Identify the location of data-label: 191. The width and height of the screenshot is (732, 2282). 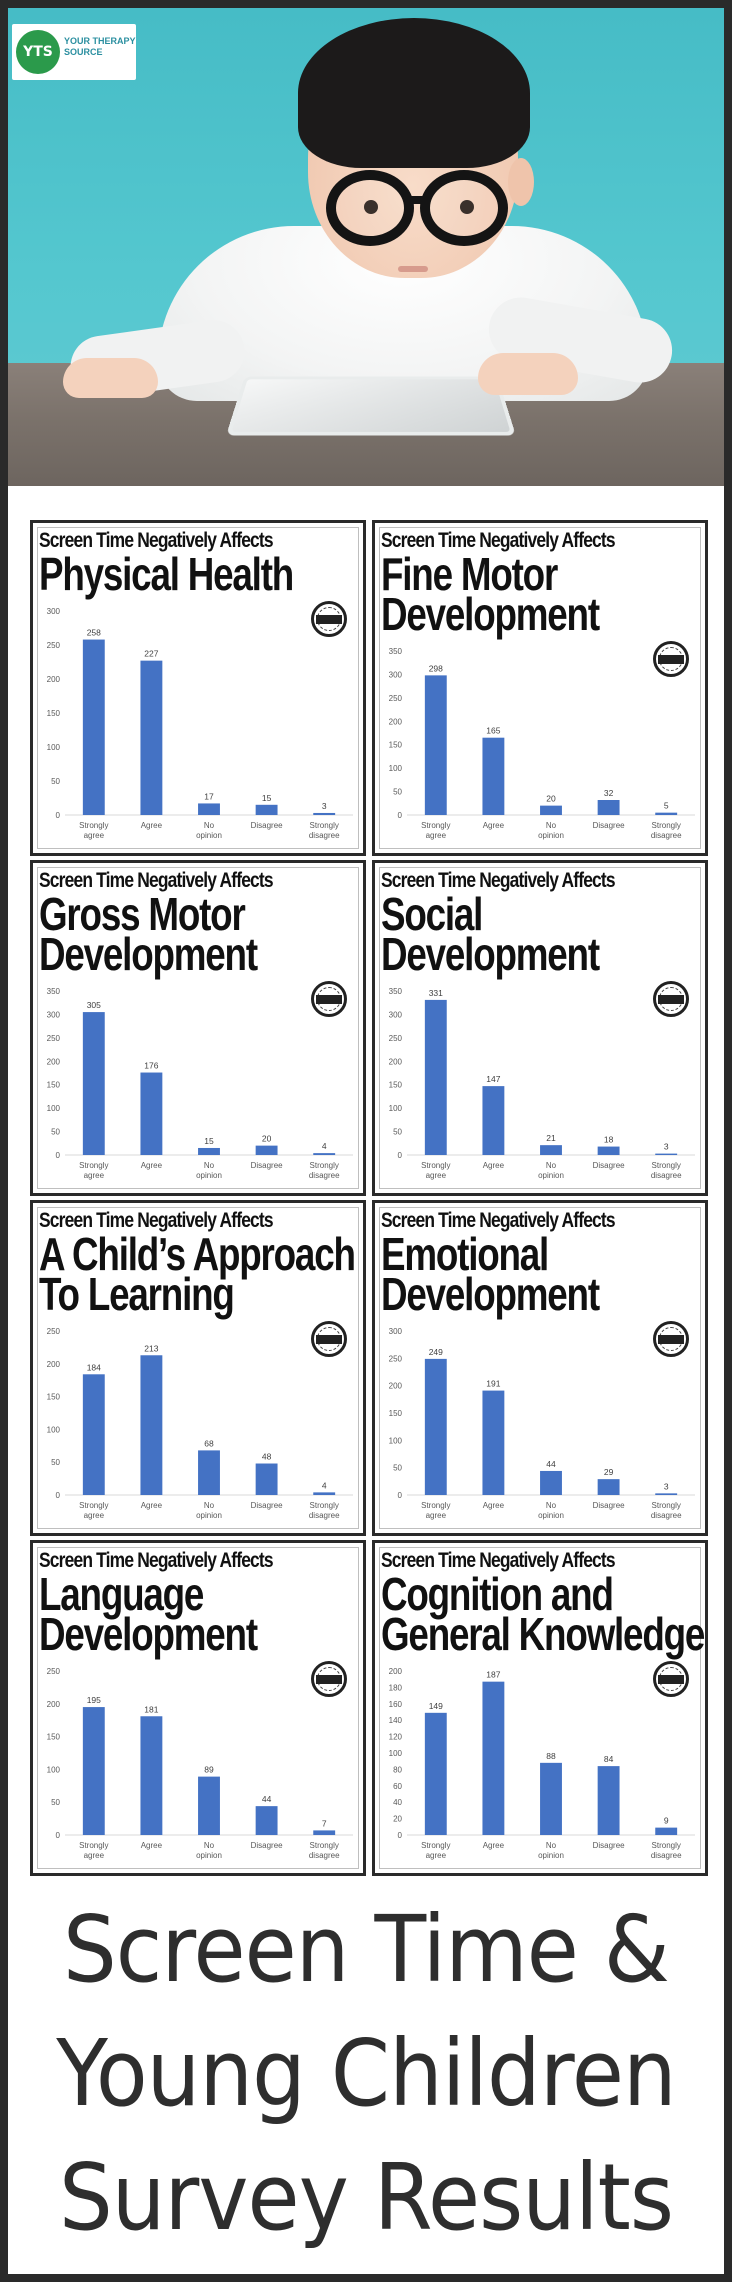
(493, 1384).